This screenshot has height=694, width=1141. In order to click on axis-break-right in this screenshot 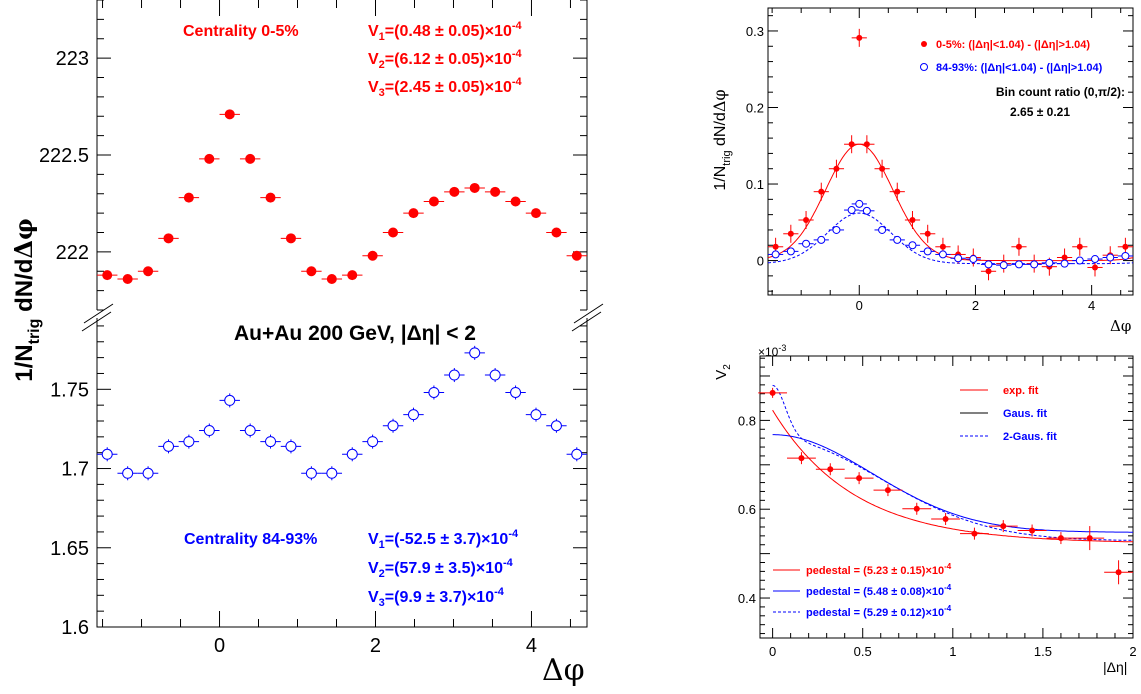, I will do `click(587, 317)`.